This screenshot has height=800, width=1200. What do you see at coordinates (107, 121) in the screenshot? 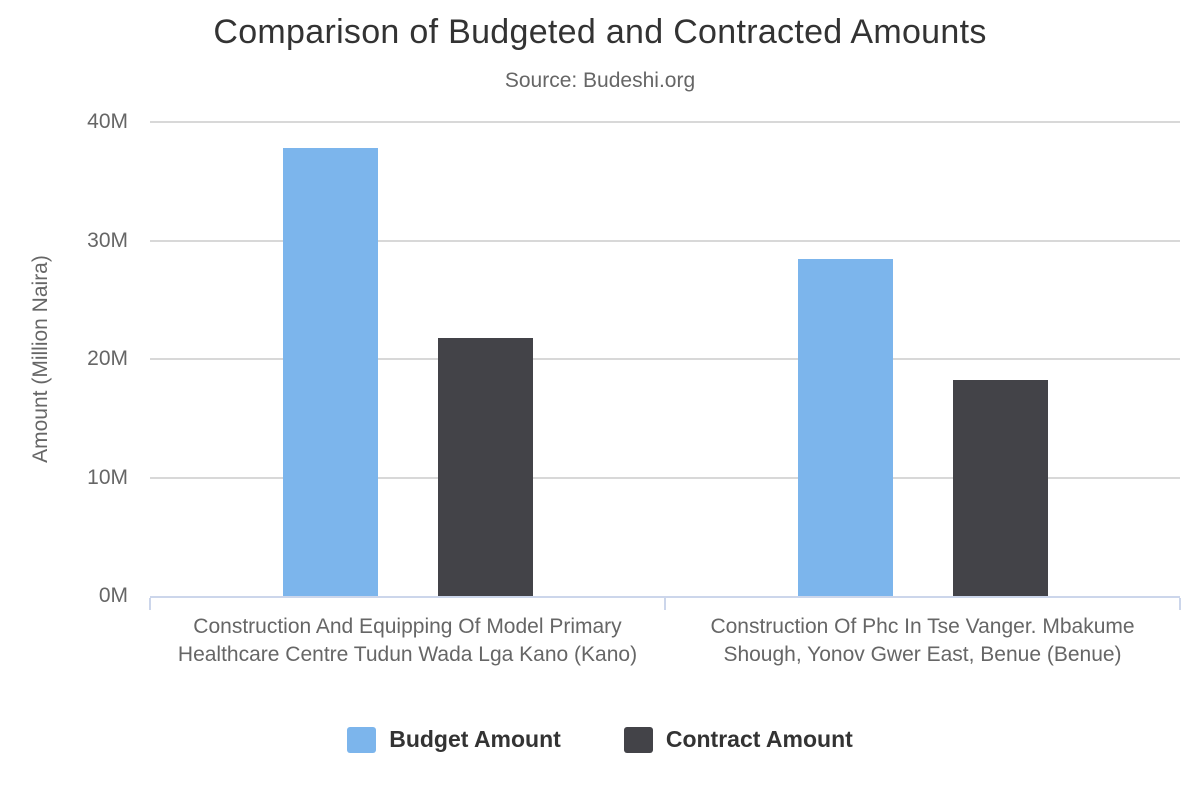
I see `y-axis-tick-label: 40M` at bounding box center [107, 121].